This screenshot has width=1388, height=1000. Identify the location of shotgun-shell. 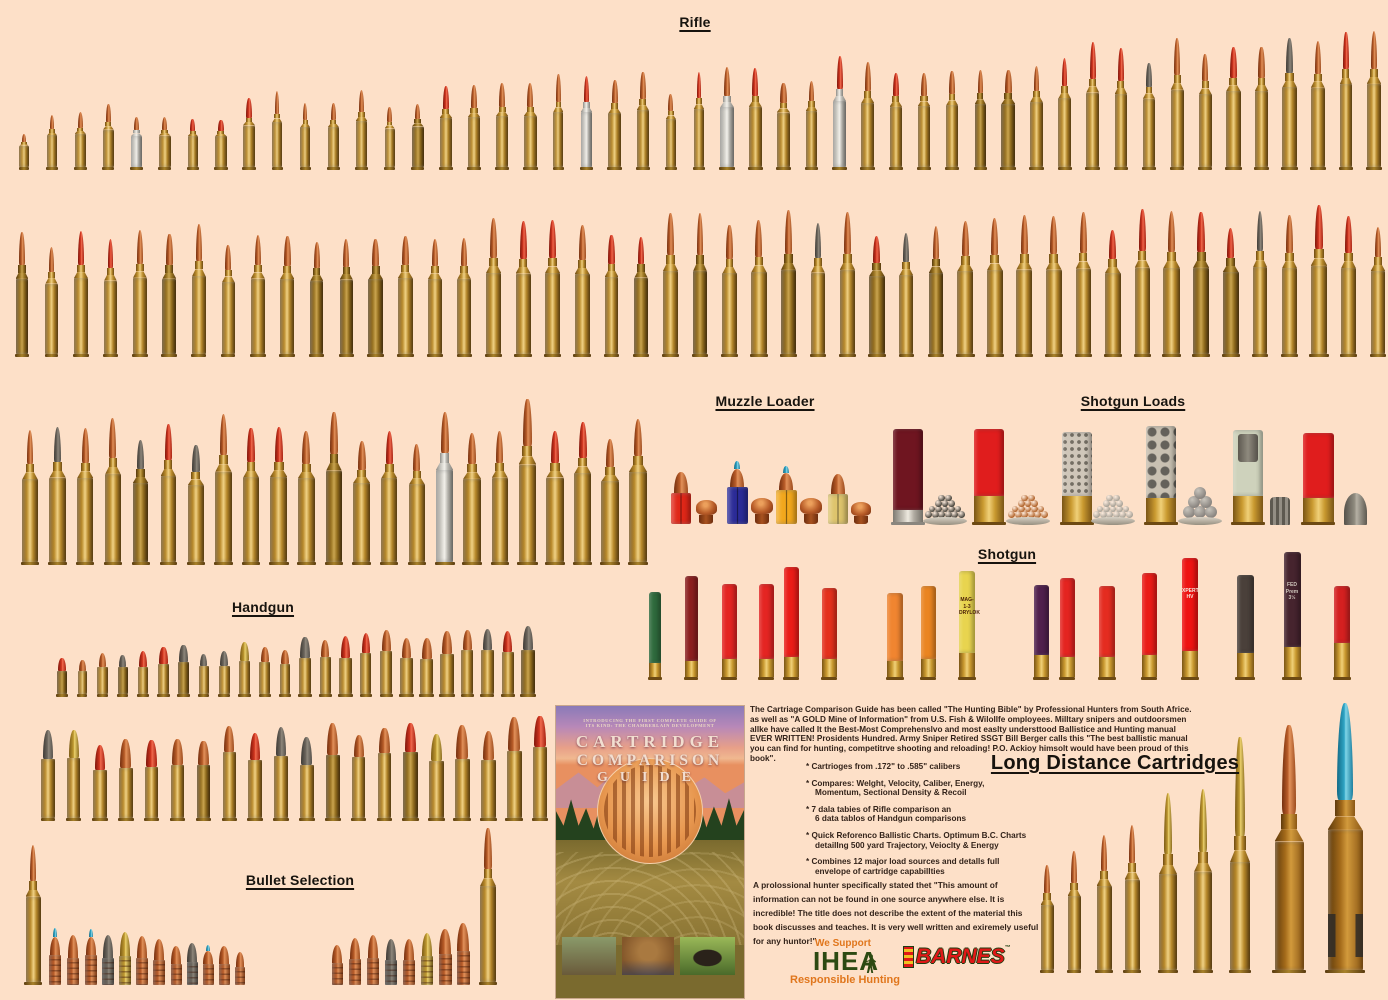
(1245, 627).